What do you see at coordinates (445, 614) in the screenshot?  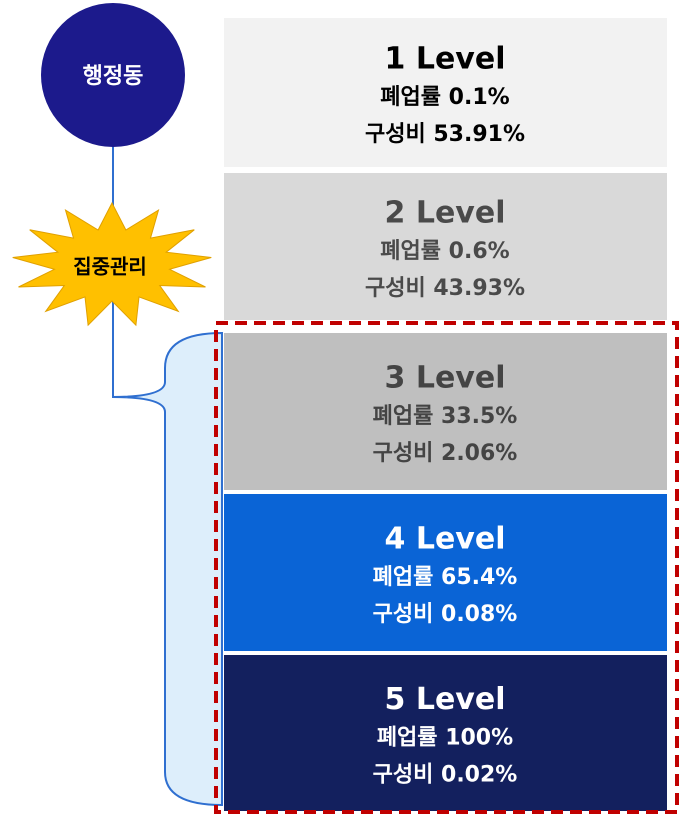 I see `level-composition: 구성비 0.08%` at bounding box center [445, 614].